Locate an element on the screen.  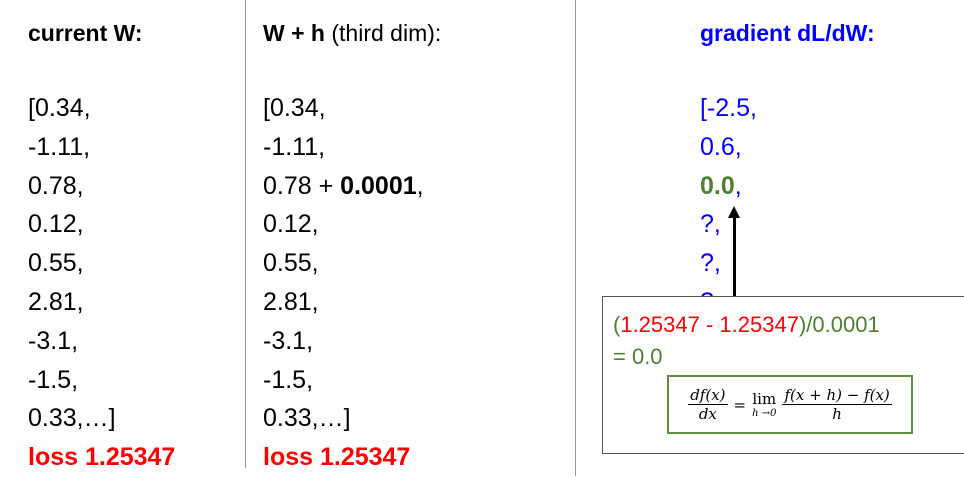
value: 0.78, is located at coordinates (56, 185).